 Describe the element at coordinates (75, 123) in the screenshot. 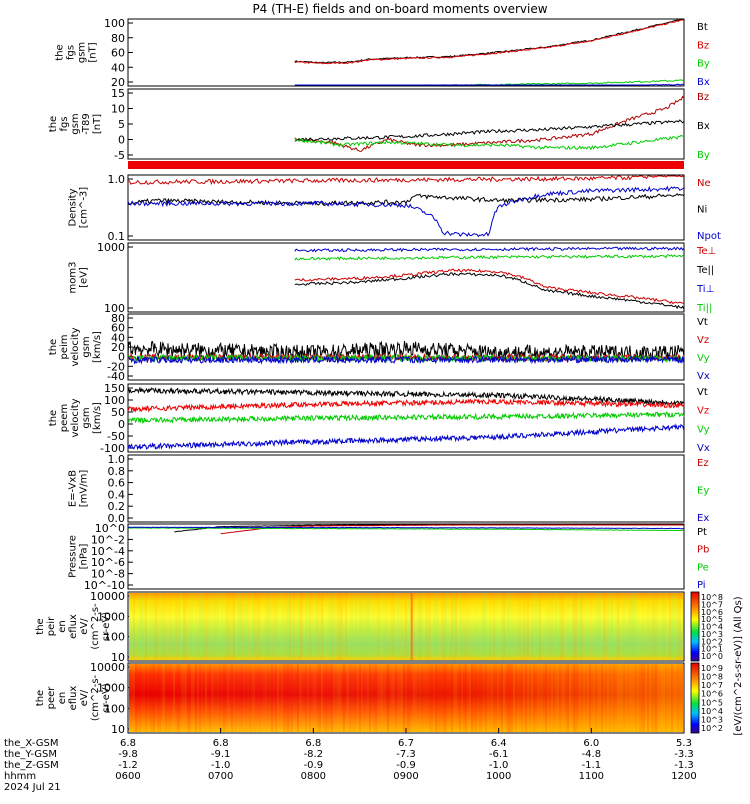

I see `ylabel-line: gsm` at that location.